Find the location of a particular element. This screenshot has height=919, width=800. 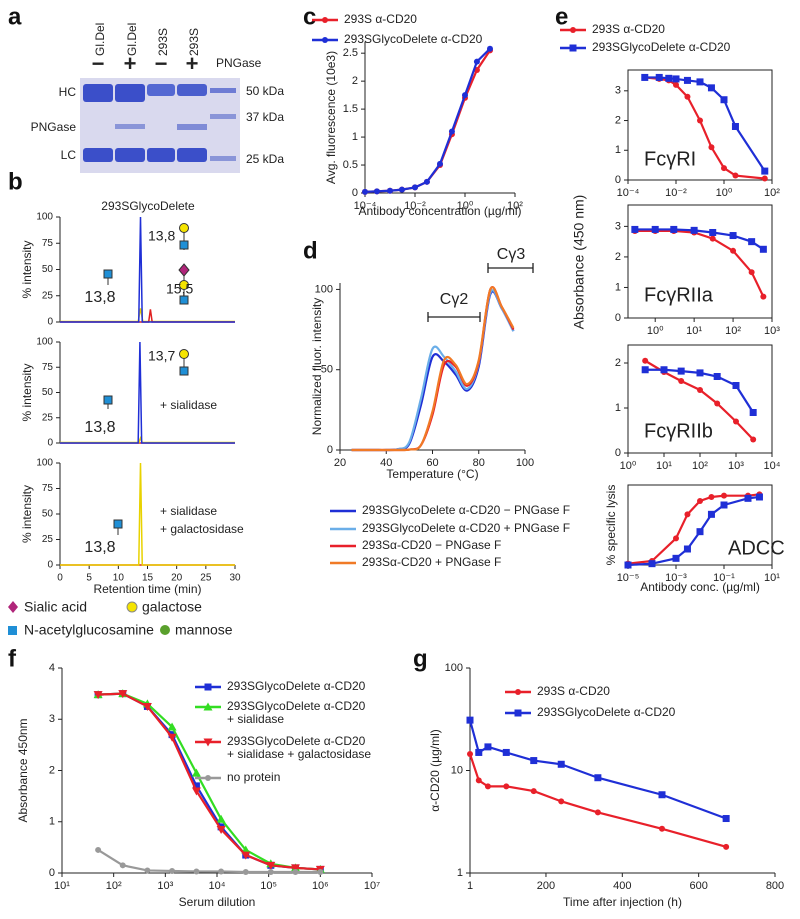

annotation: FcγRIIa is located at coordinates (679, 295).